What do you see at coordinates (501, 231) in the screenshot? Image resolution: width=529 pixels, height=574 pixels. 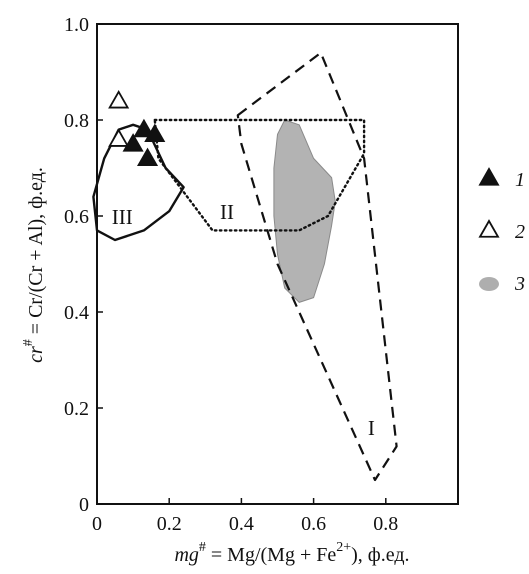 I see `legend: 1 2 3` at bounding box center [501, 231].